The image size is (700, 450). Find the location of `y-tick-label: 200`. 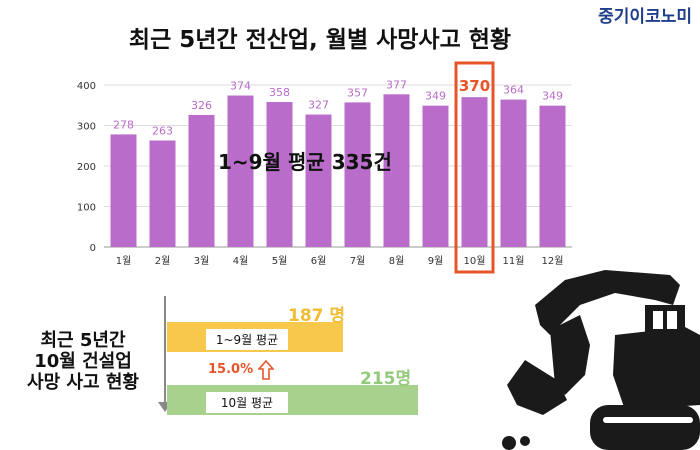

y-tick-label: 200 is located at coordinates (86, 167).